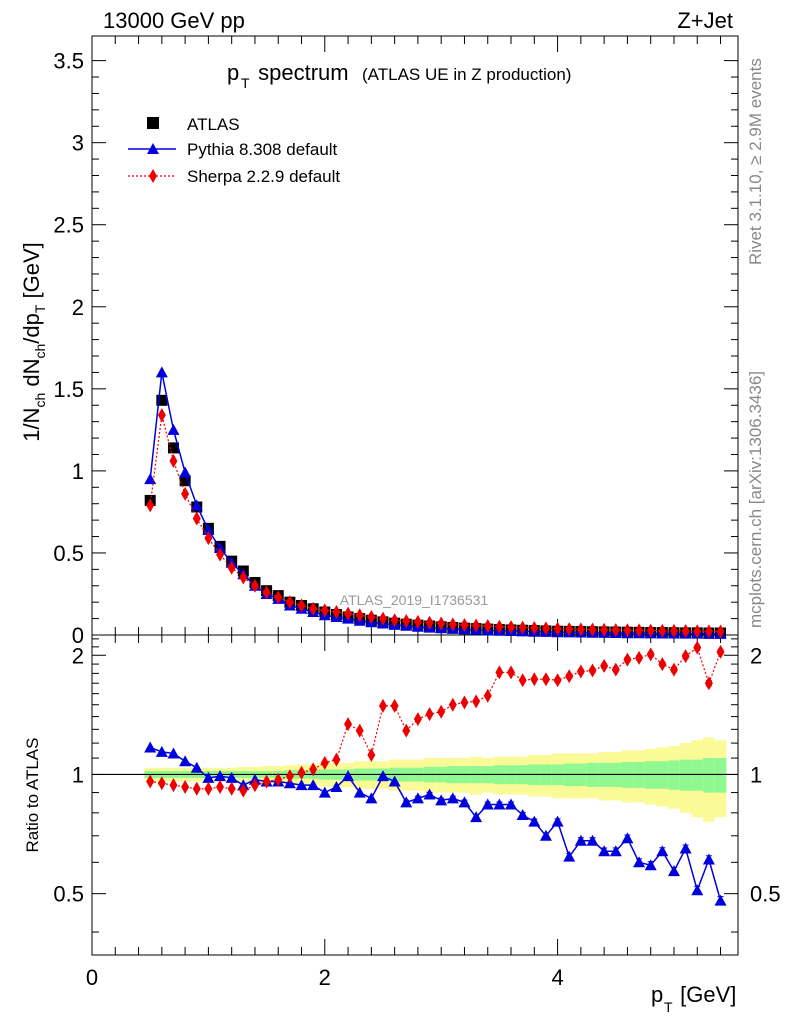 The width and height of the screenshot is (786, 1024). Describe the element at coordinates (68, 894) in the screenshot. I see `ratio-y-tick-label: 0.5` at that location.